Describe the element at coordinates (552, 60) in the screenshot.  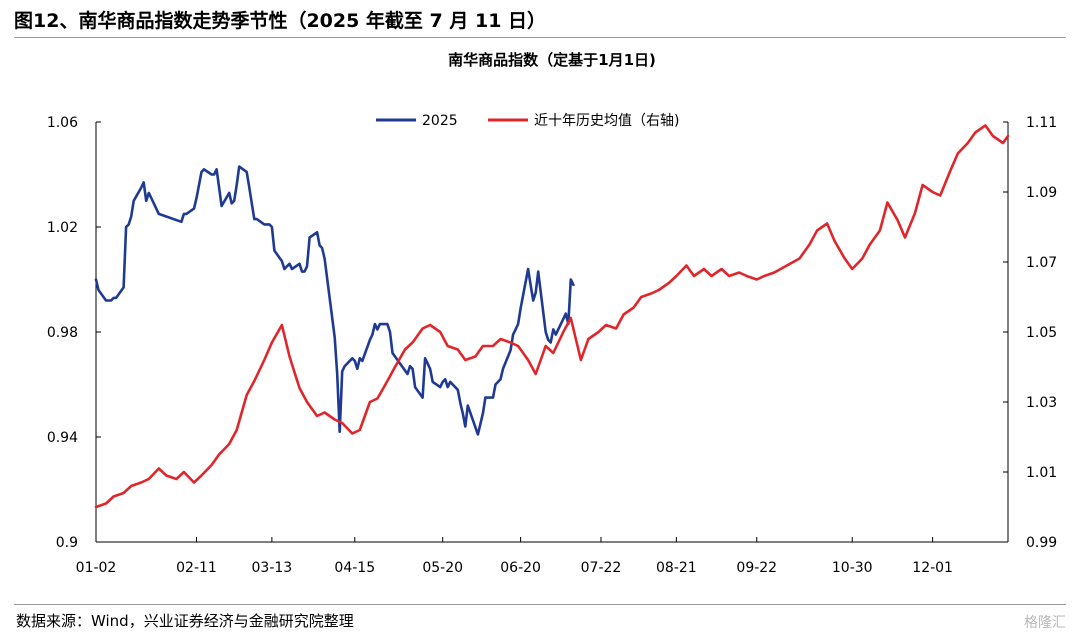
I see `chart-title: 南华商品指数（定基于1月1日)` at that location.